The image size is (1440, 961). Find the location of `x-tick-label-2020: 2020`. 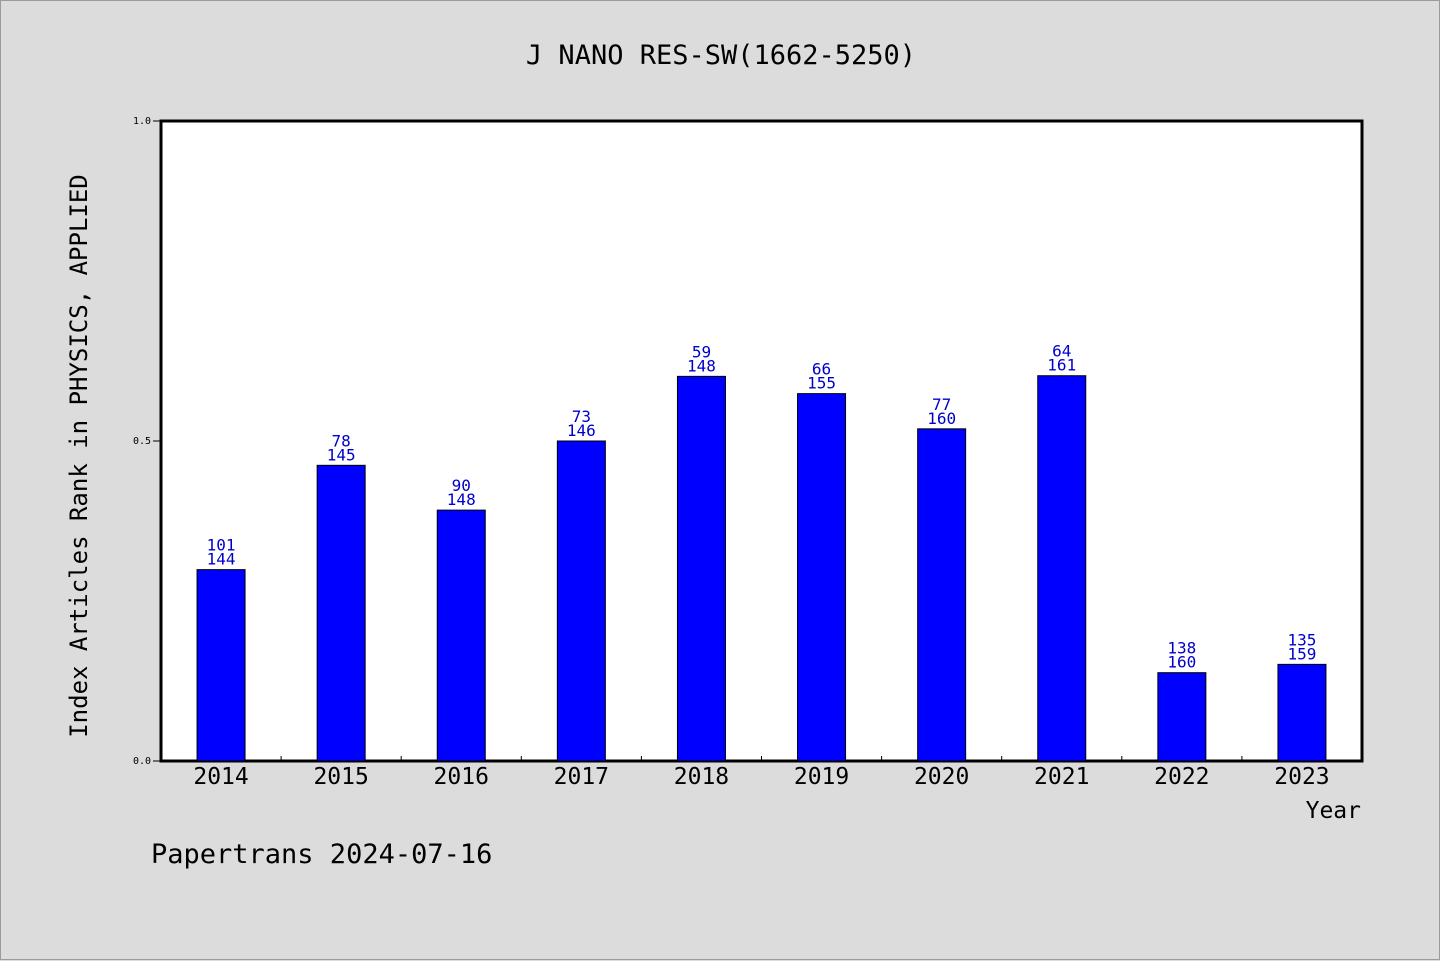

x-tick-label-2020: 2020 is located at coordinates (941, 777).